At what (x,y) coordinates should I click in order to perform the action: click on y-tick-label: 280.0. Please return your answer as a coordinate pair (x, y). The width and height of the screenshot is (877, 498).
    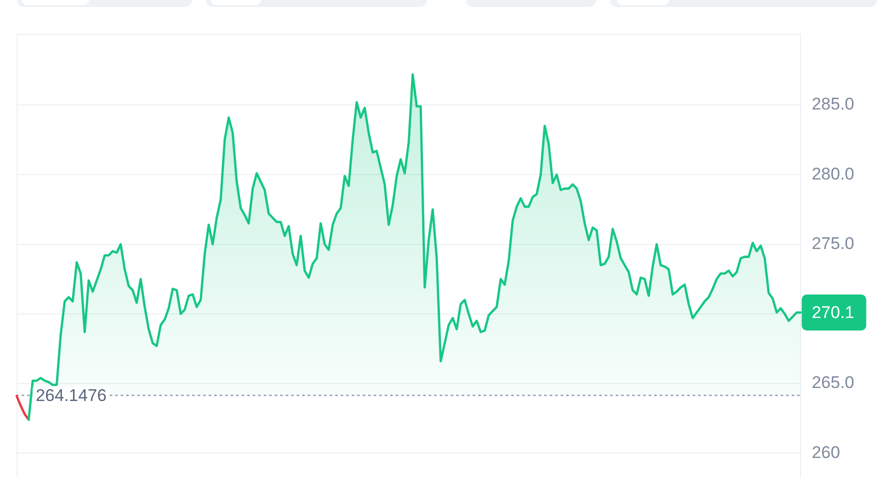
    Looking at the image, I should click on (833, 174).